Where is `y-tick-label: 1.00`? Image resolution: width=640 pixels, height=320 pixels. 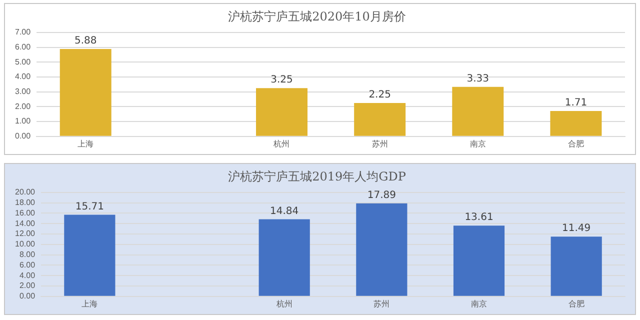 y-tick-label: 1.00 is located at coordinates (23, 121).